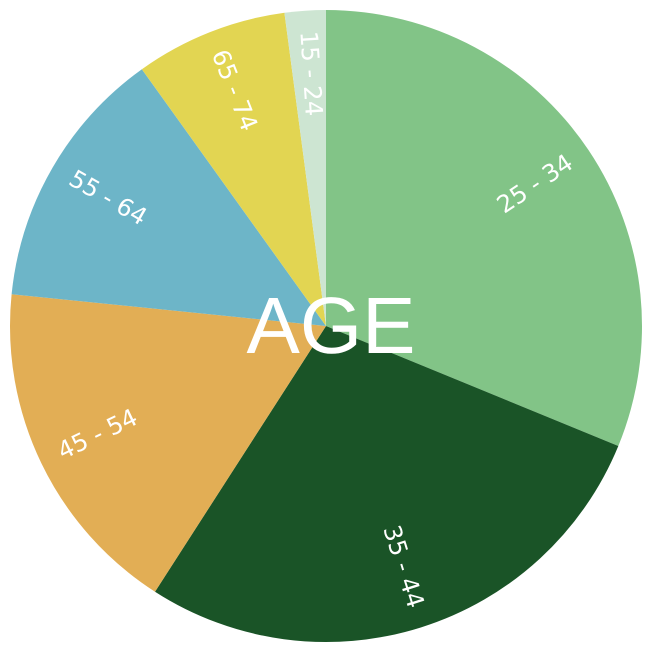 The width and height of the screenshot is (652, 650). What do you see at coordinates (97, 434) in the screenshot?
I see `slice-label: 45 - 54` at bounding box center [97, 434].